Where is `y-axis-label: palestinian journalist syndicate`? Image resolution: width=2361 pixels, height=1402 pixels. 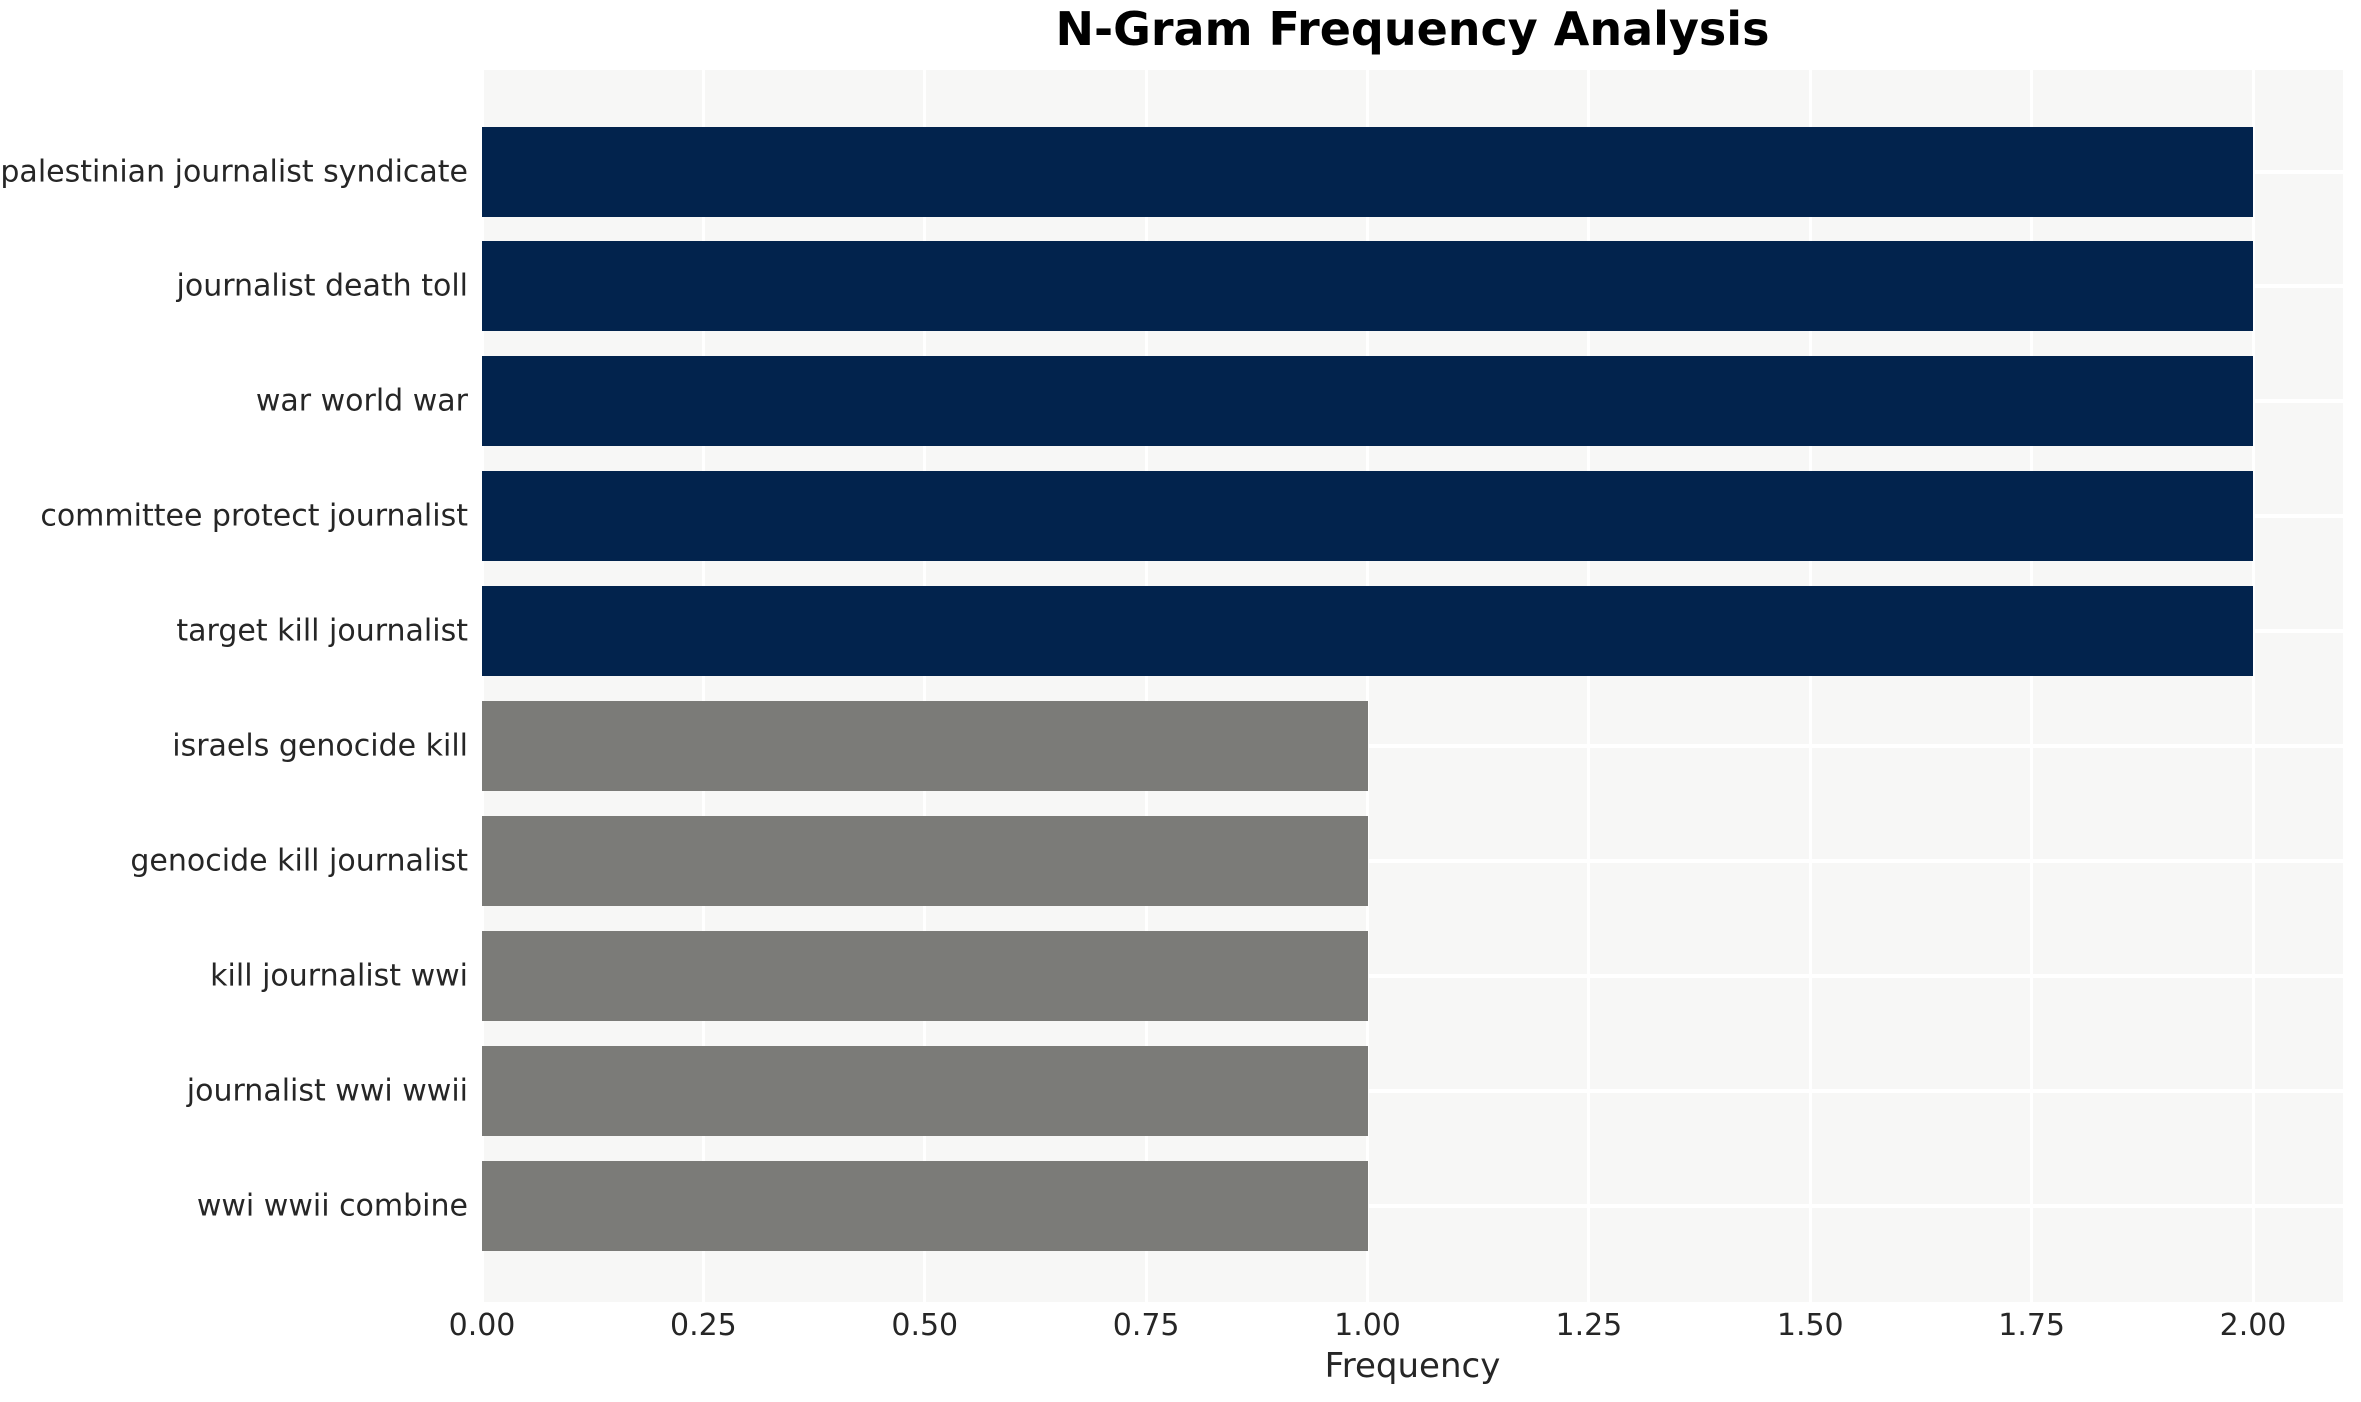 y-axis-label: palestinian journalist syndicate is located at coordinates (234, 171).